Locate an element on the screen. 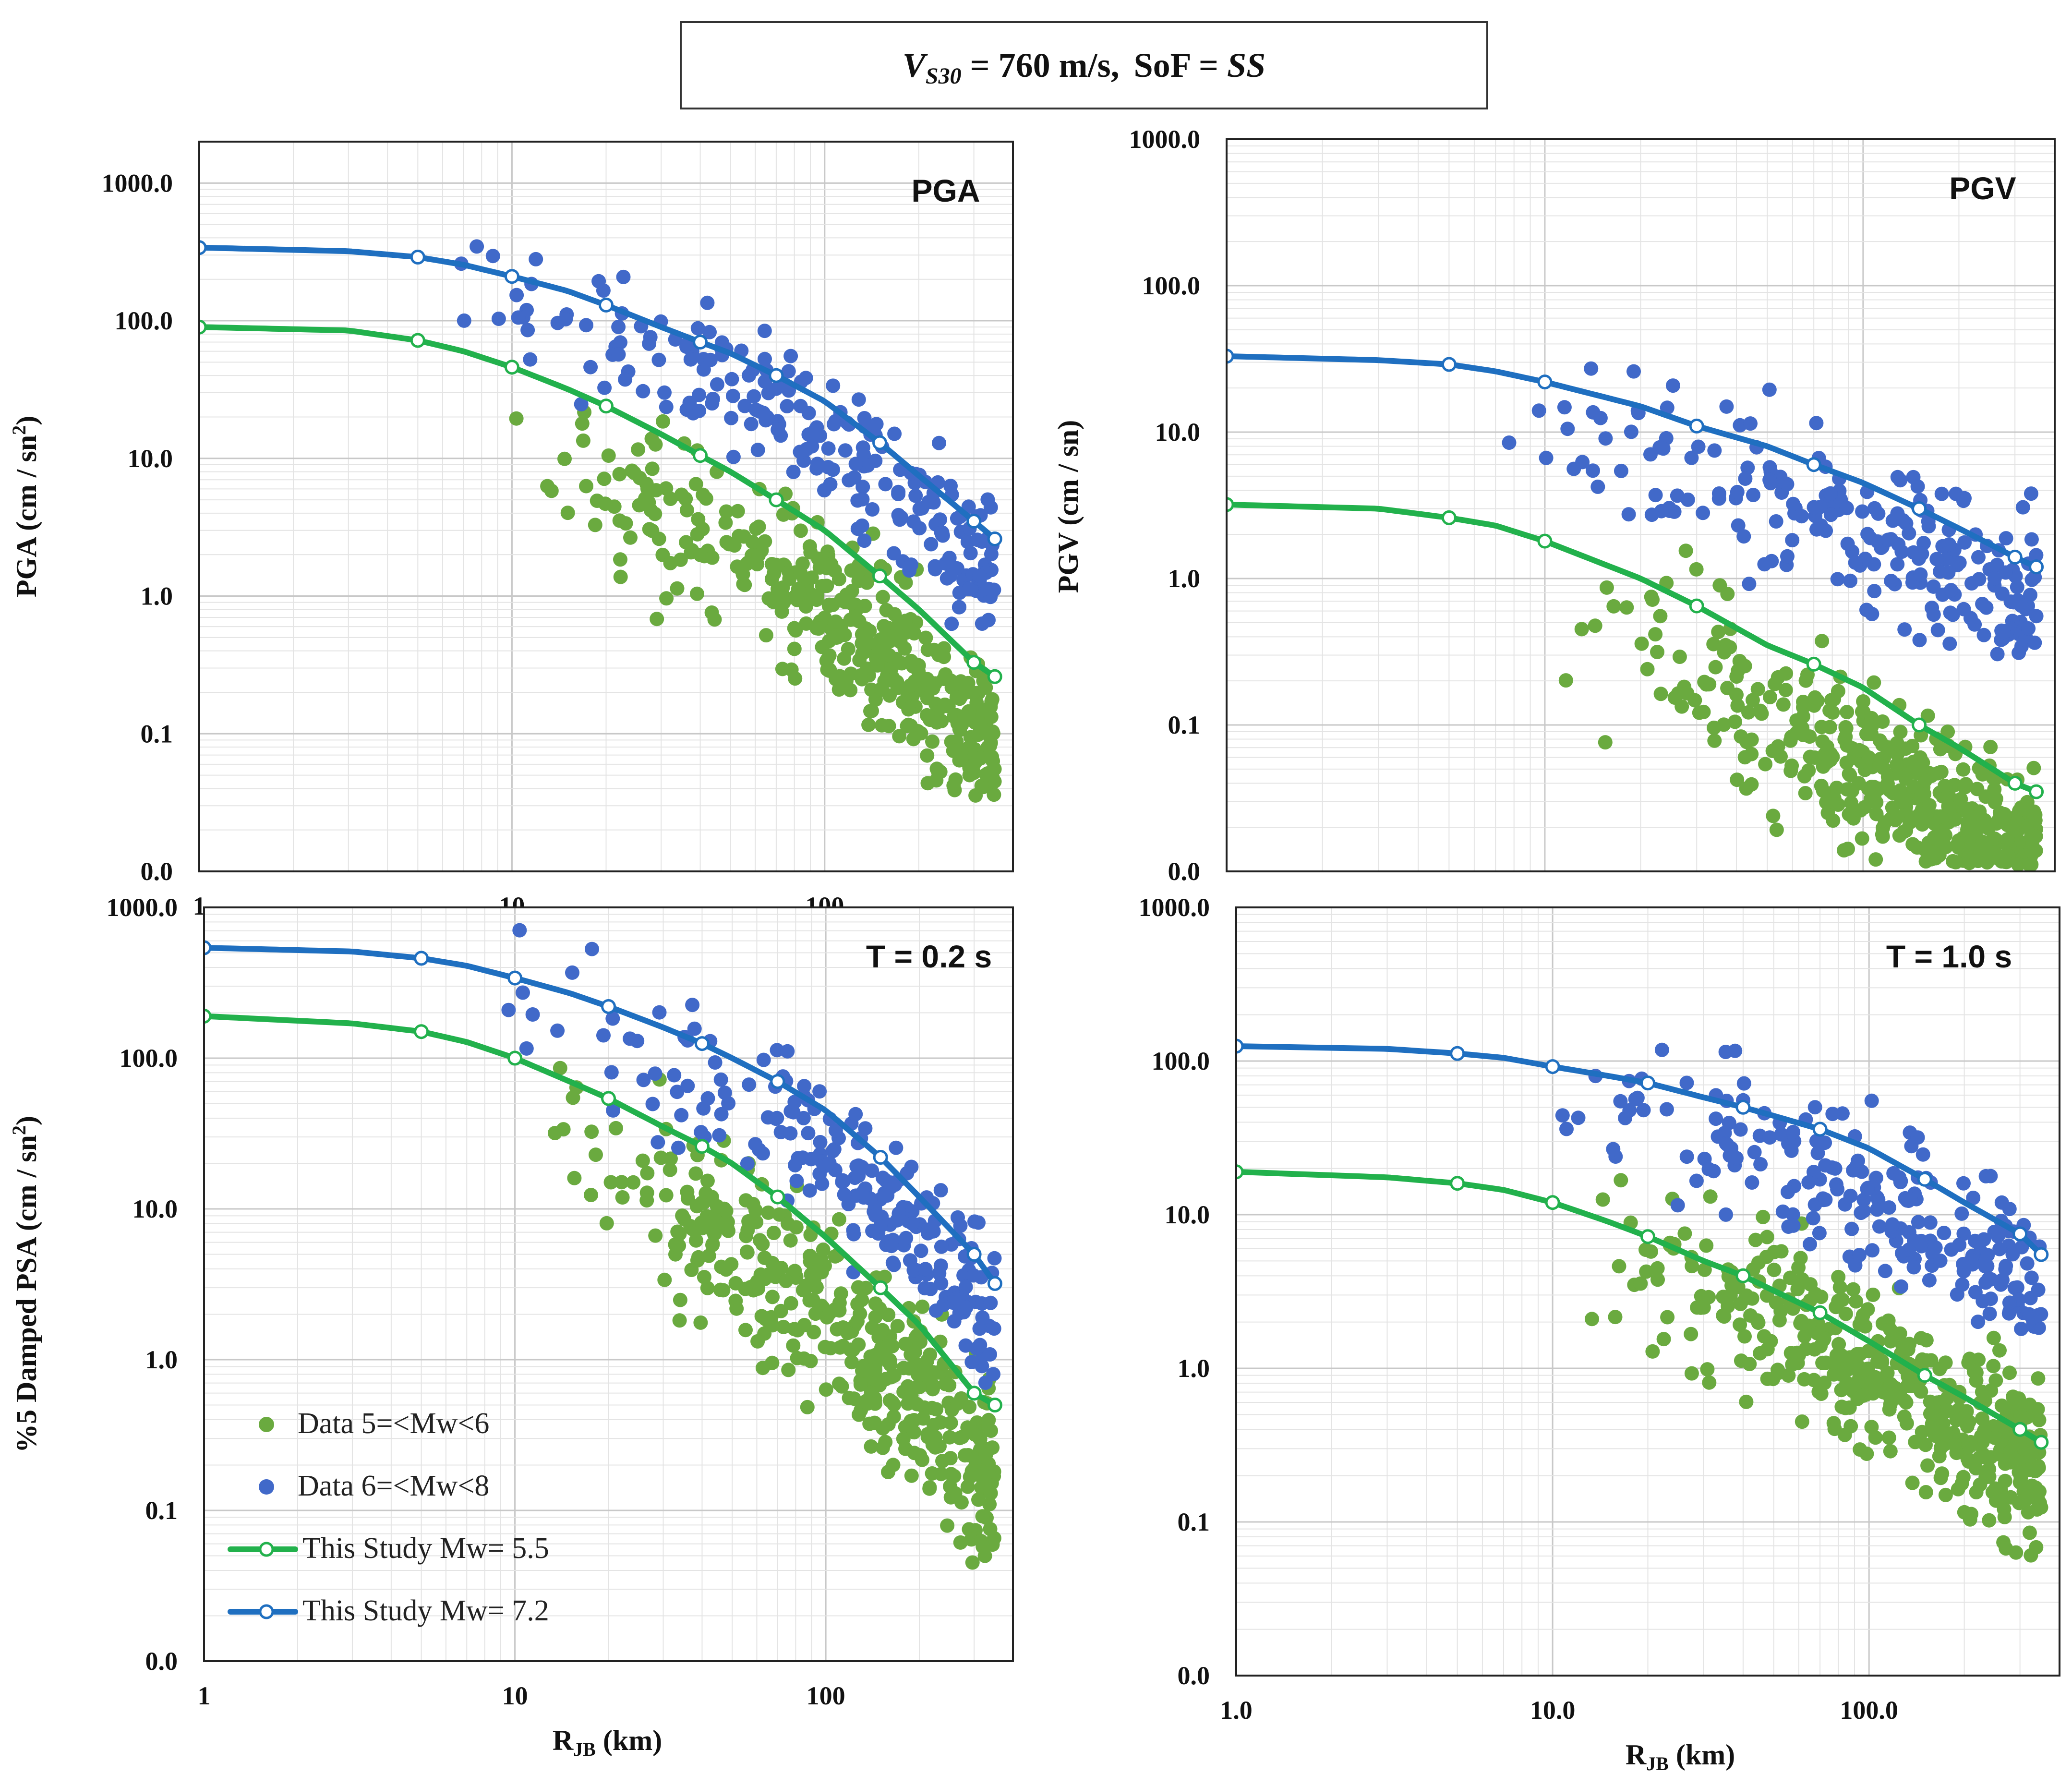 The image size is (2072, 1786). y-tick-label: 100.0 is located at coordinates (144, 320).